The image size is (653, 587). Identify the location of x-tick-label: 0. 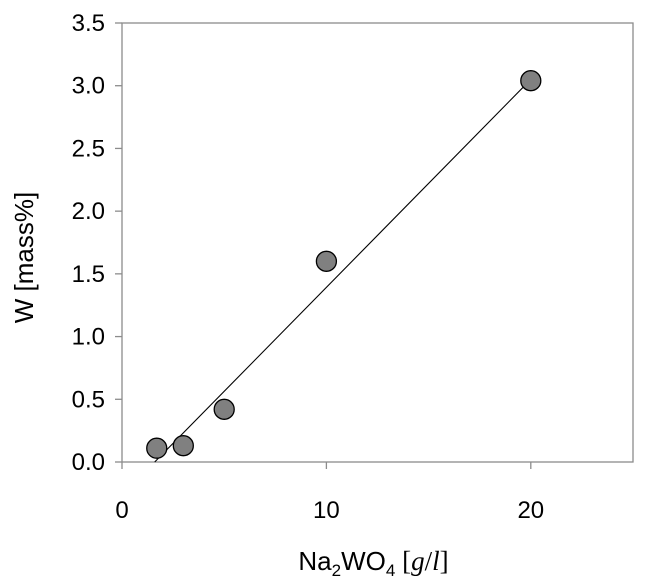
(121, 510).